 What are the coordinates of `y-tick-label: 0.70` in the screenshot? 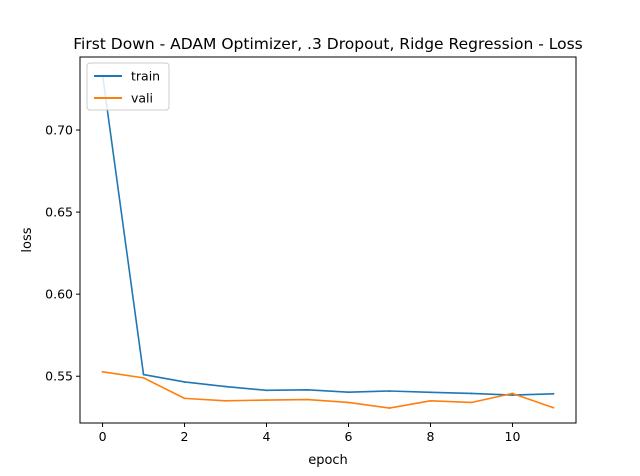 It's located at (59, 130).